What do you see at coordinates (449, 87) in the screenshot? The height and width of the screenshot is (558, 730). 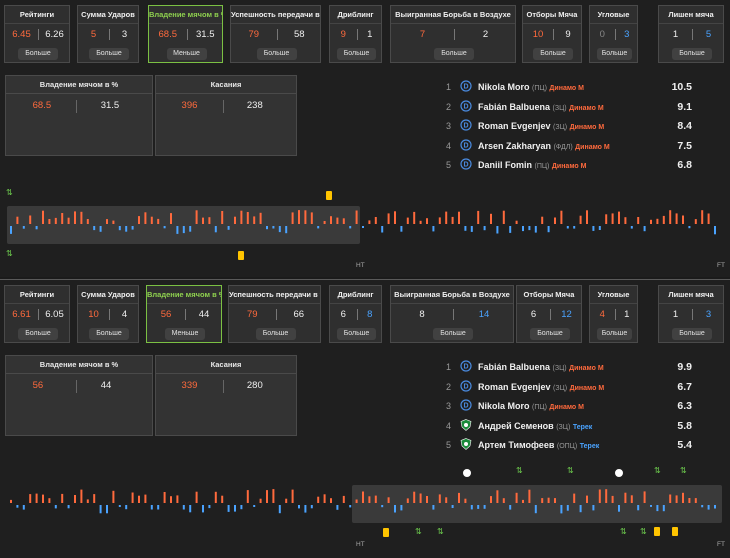 I see `player-rank: 1` at bounding box center [449, 87].